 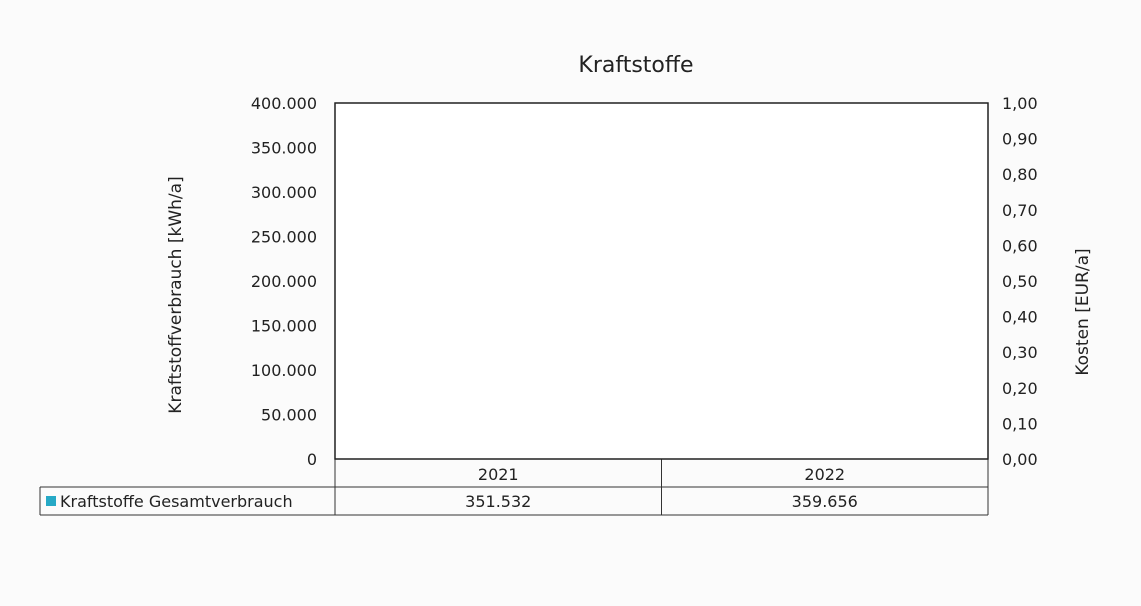 I want to click on y2-tick-label: 0,90, so click(x=1020, y=139).